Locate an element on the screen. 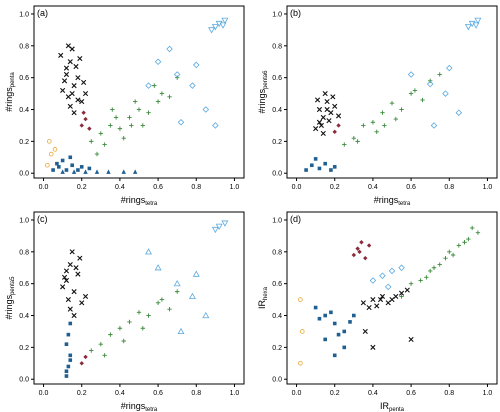 This screenshot has width=500, height=412. x-tick-label: 0.4 is located at coordinates (120, 393).